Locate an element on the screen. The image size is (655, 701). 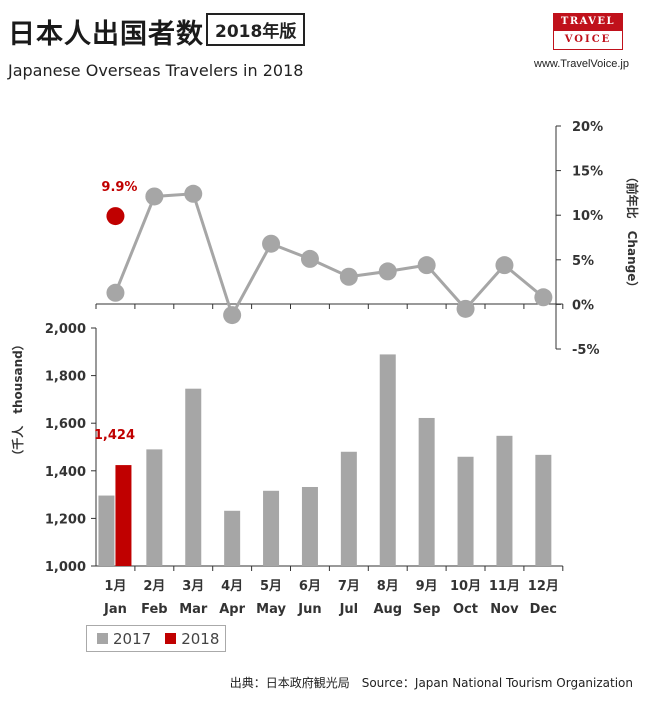
bar-y-tick-label: 1,000 is located at coordinates (65, 567).